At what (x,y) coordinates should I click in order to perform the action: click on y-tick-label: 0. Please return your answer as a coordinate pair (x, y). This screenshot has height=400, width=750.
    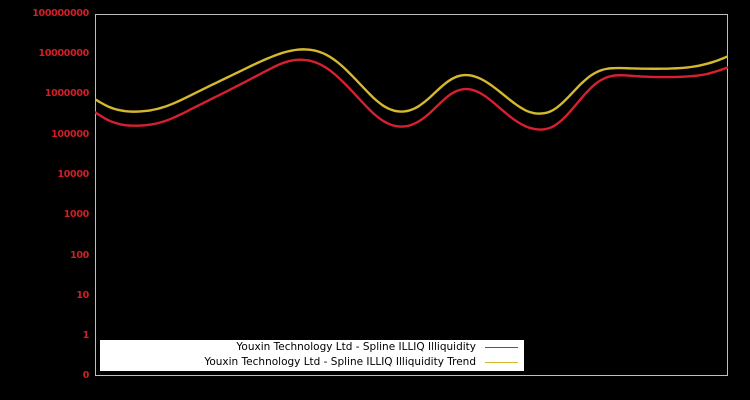
    Looking at the image, I should click on (86, 375).